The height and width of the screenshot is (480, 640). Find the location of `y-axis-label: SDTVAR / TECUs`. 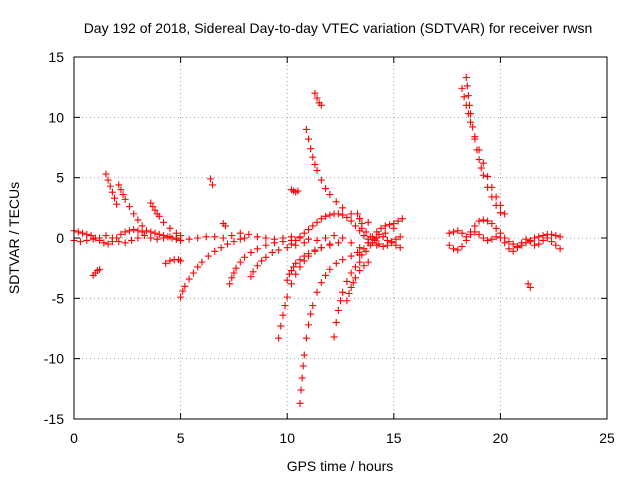

y-axis-label: SDTVAR / TECUs is located at coordinates (14, 238).